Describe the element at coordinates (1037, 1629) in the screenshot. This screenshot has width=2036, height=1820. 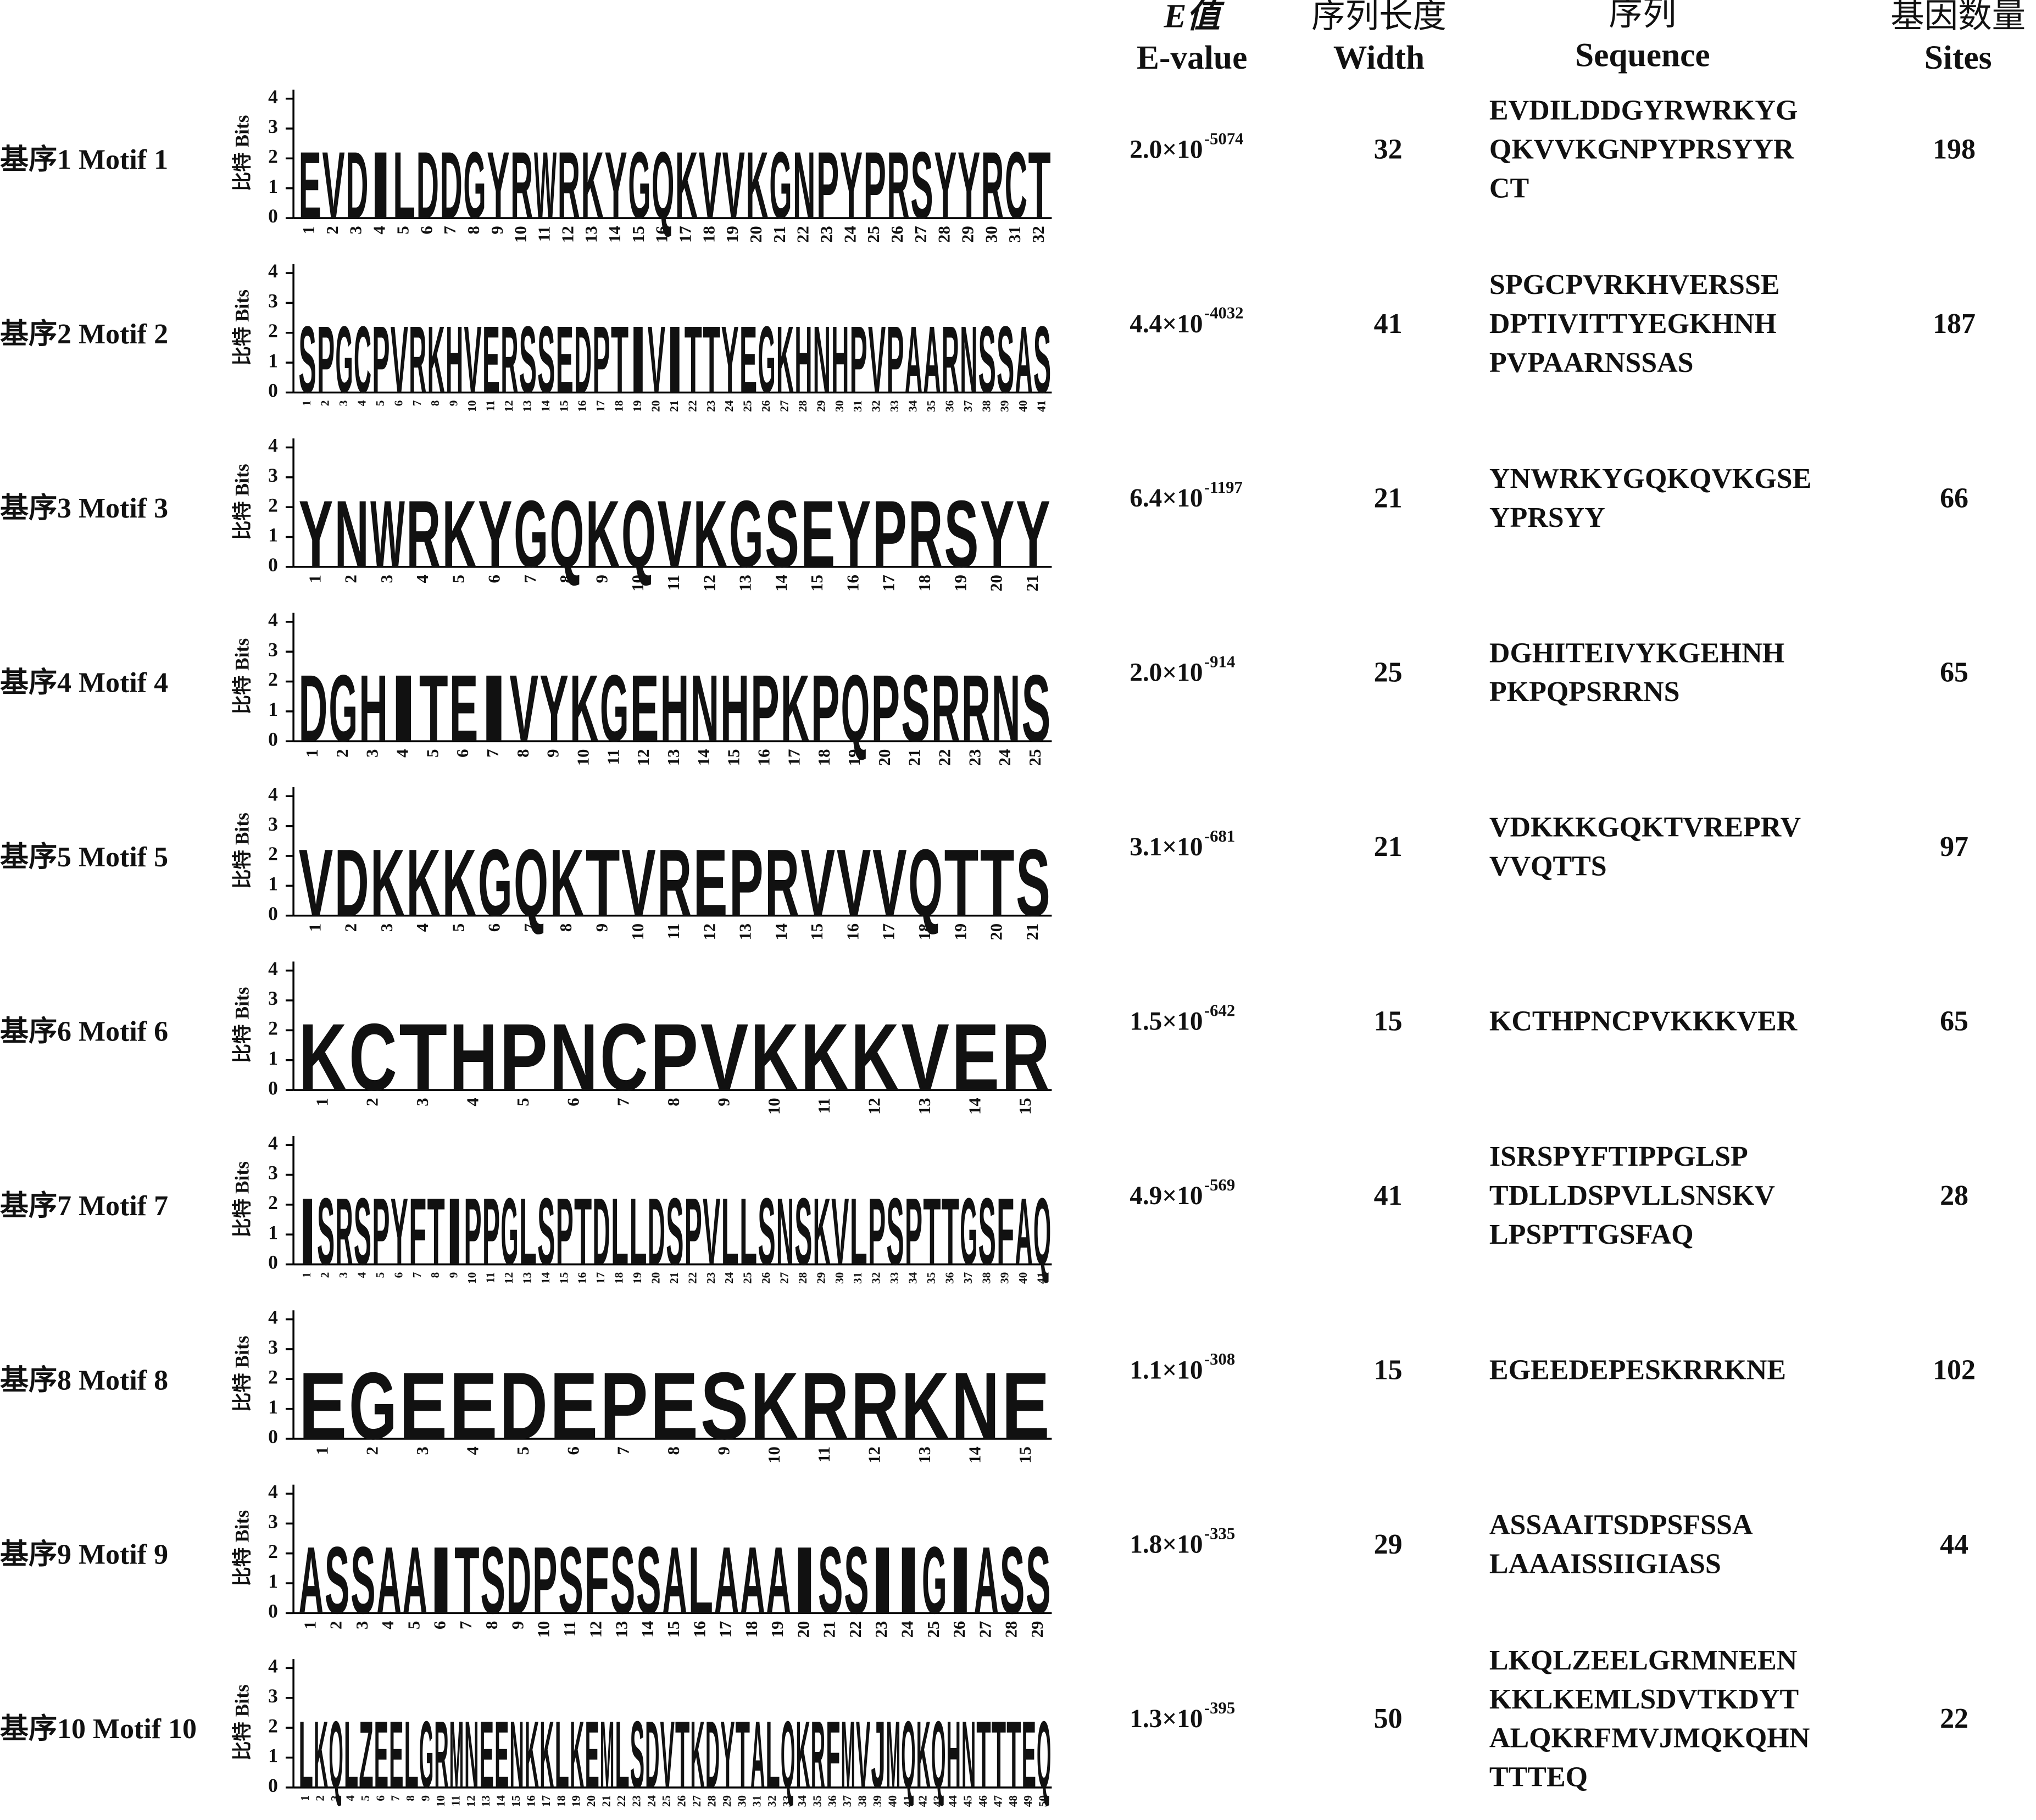
I see `position-label: 29` at that location.